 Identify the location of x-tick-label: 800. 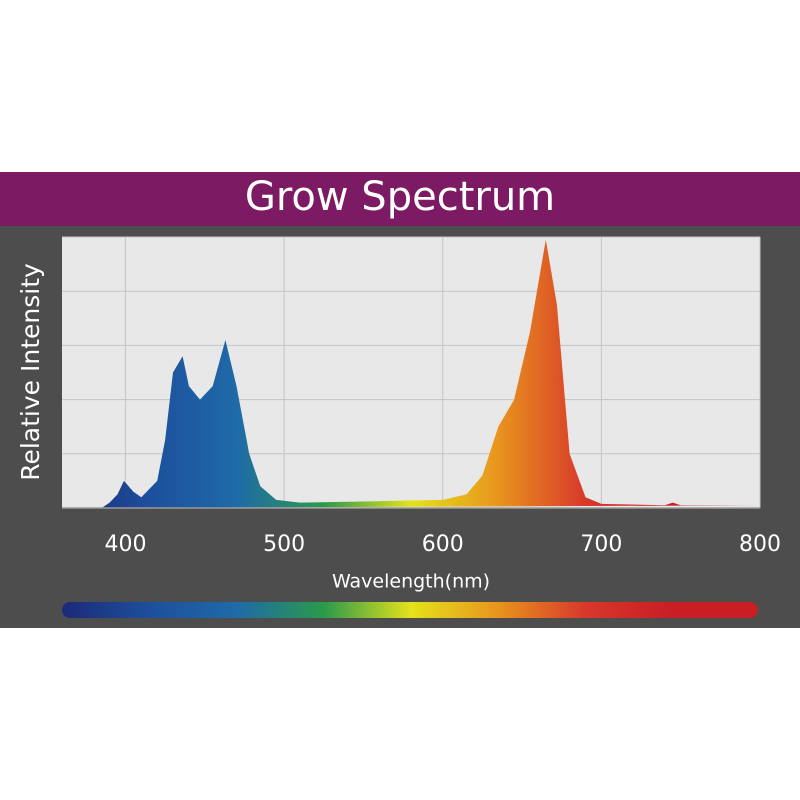
(760, 544).